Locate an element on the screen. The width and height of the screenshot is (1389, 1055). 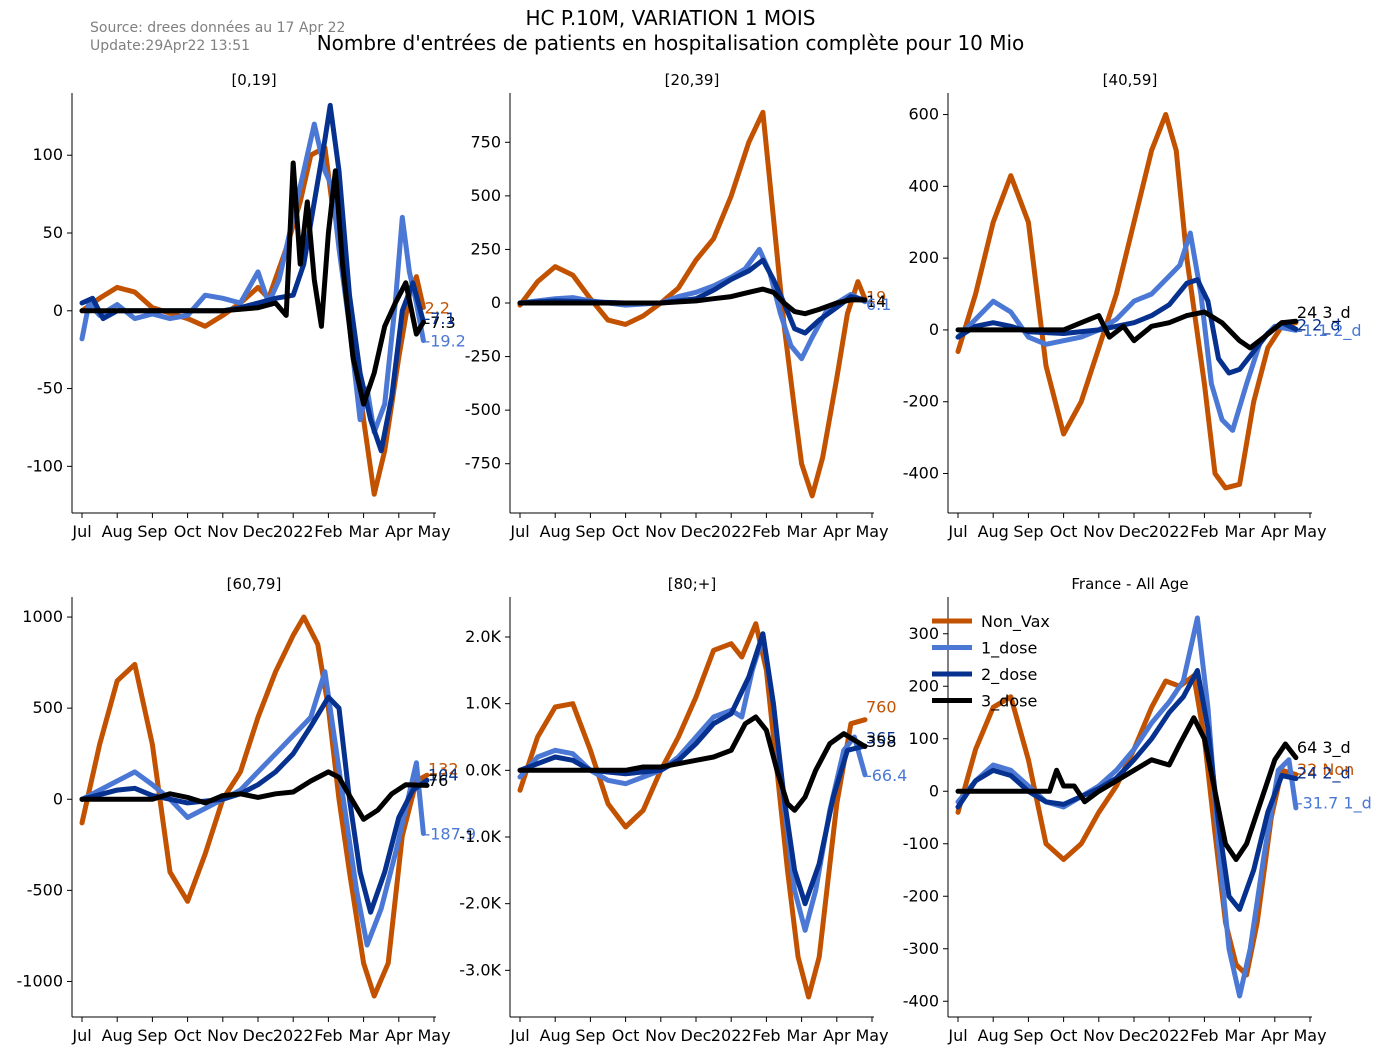
y-tick-label: 1000 is located at coordinates (42, 616).